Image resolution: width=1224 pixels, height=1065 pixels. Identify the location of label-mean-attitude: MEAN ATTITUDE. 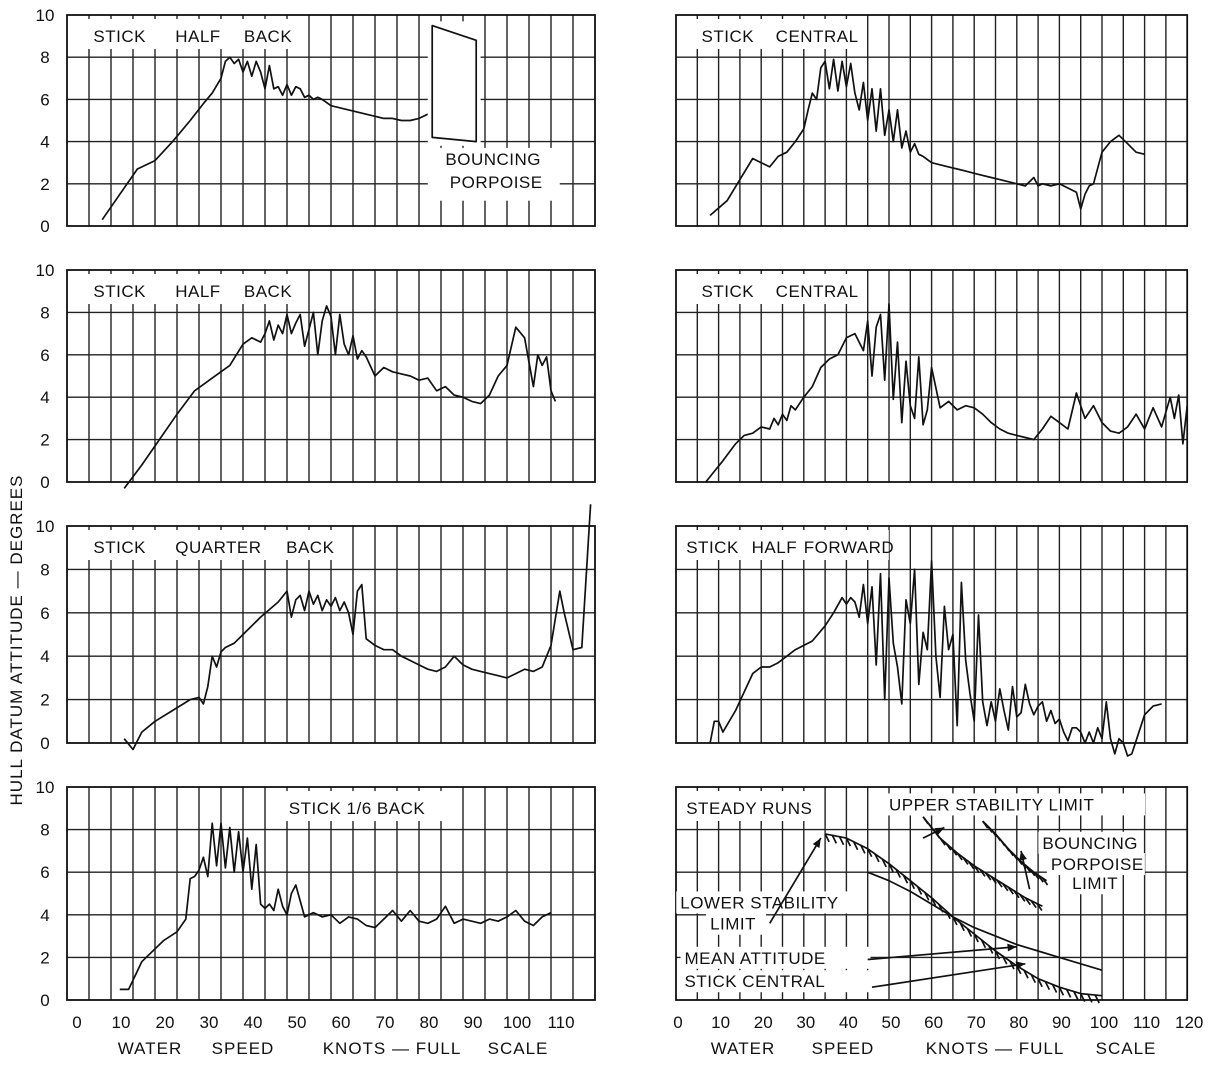
(755, 958).